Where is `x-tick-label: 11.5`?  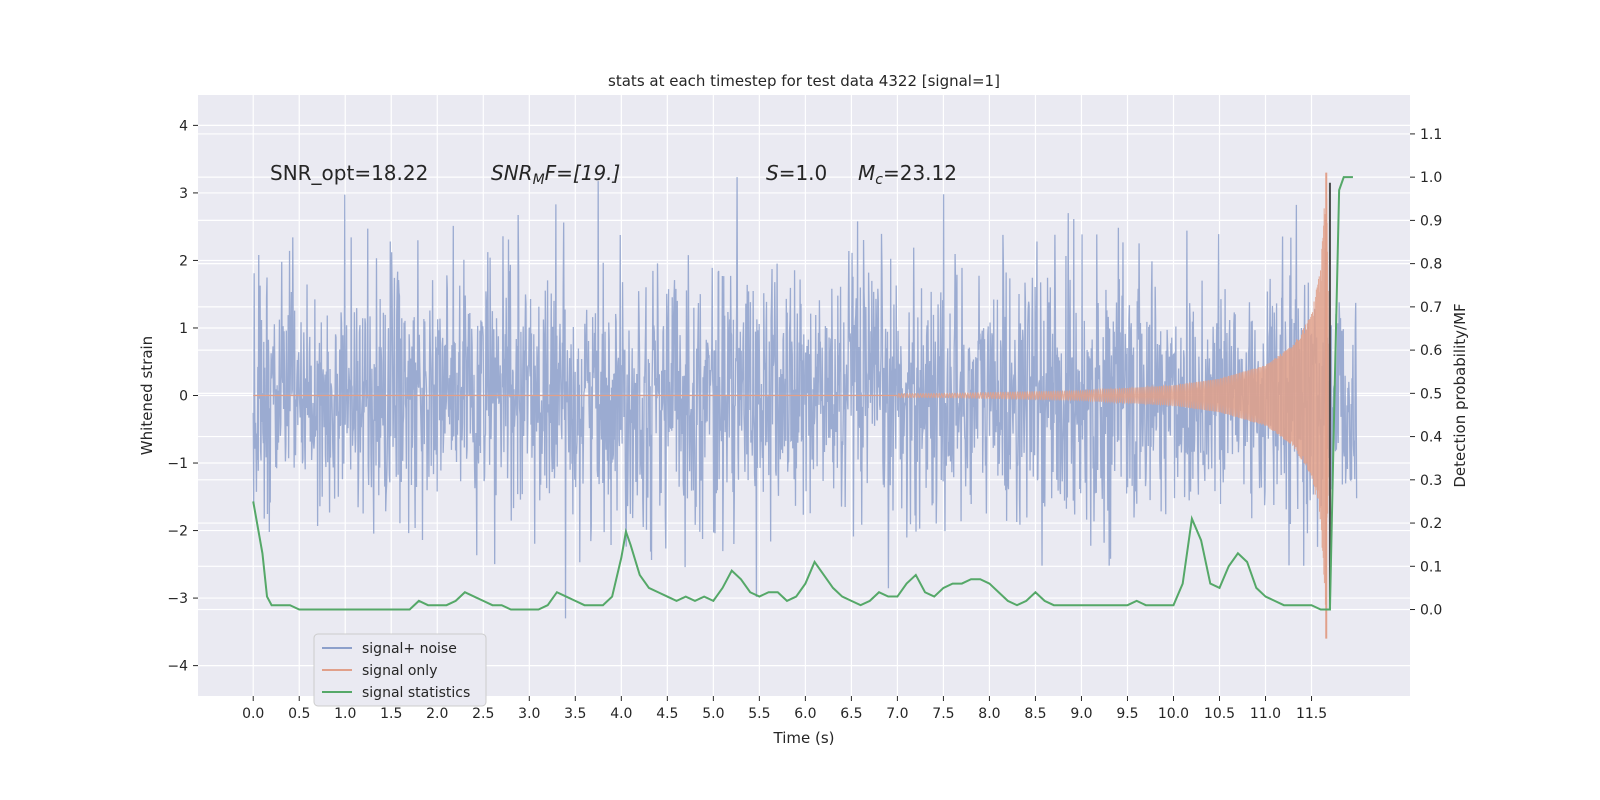 x-tick-label: 11.5 is located at coordinates (1311, 714).